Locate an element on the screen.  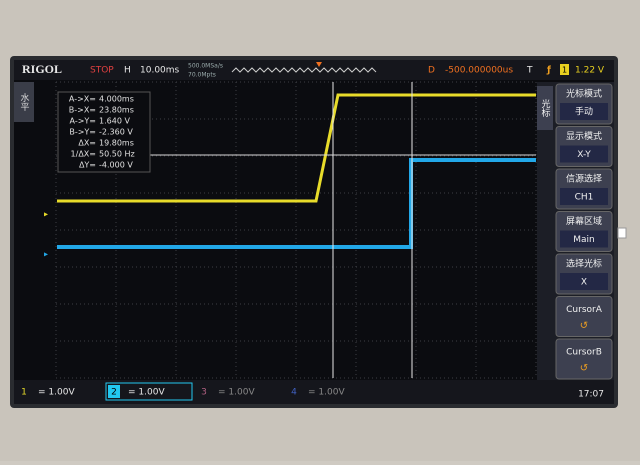
channel-number: 1 is located at coordinates (24, 393).